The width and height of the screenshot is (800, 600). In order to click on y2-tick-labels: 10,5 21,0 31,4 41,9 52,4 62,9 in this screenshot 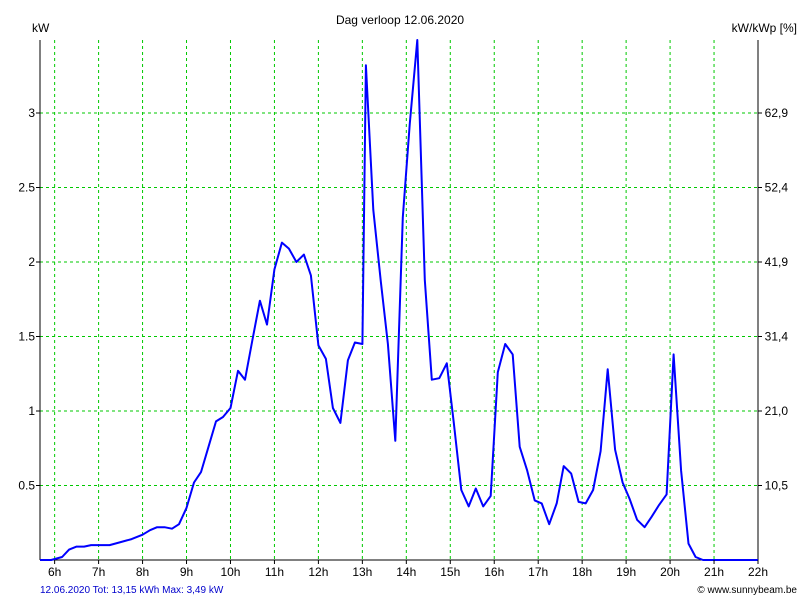, I will do `click(773, 299)`.